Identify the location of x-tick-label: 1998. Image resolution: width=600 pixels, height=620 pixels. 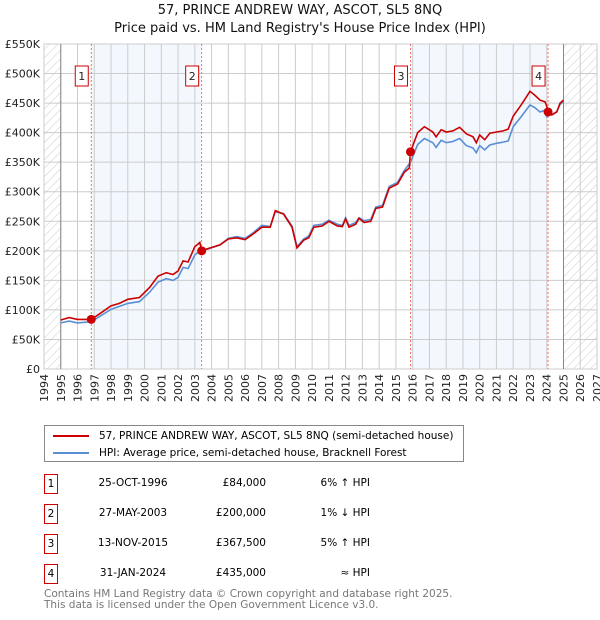
(111, 388).